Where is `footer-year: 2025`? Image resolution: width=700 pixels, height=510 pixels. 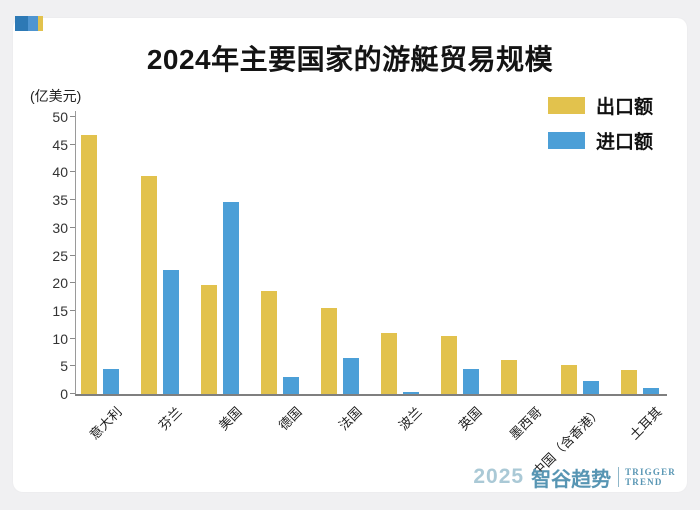
footer-year: 2025 is located at coordinates (499, 476).